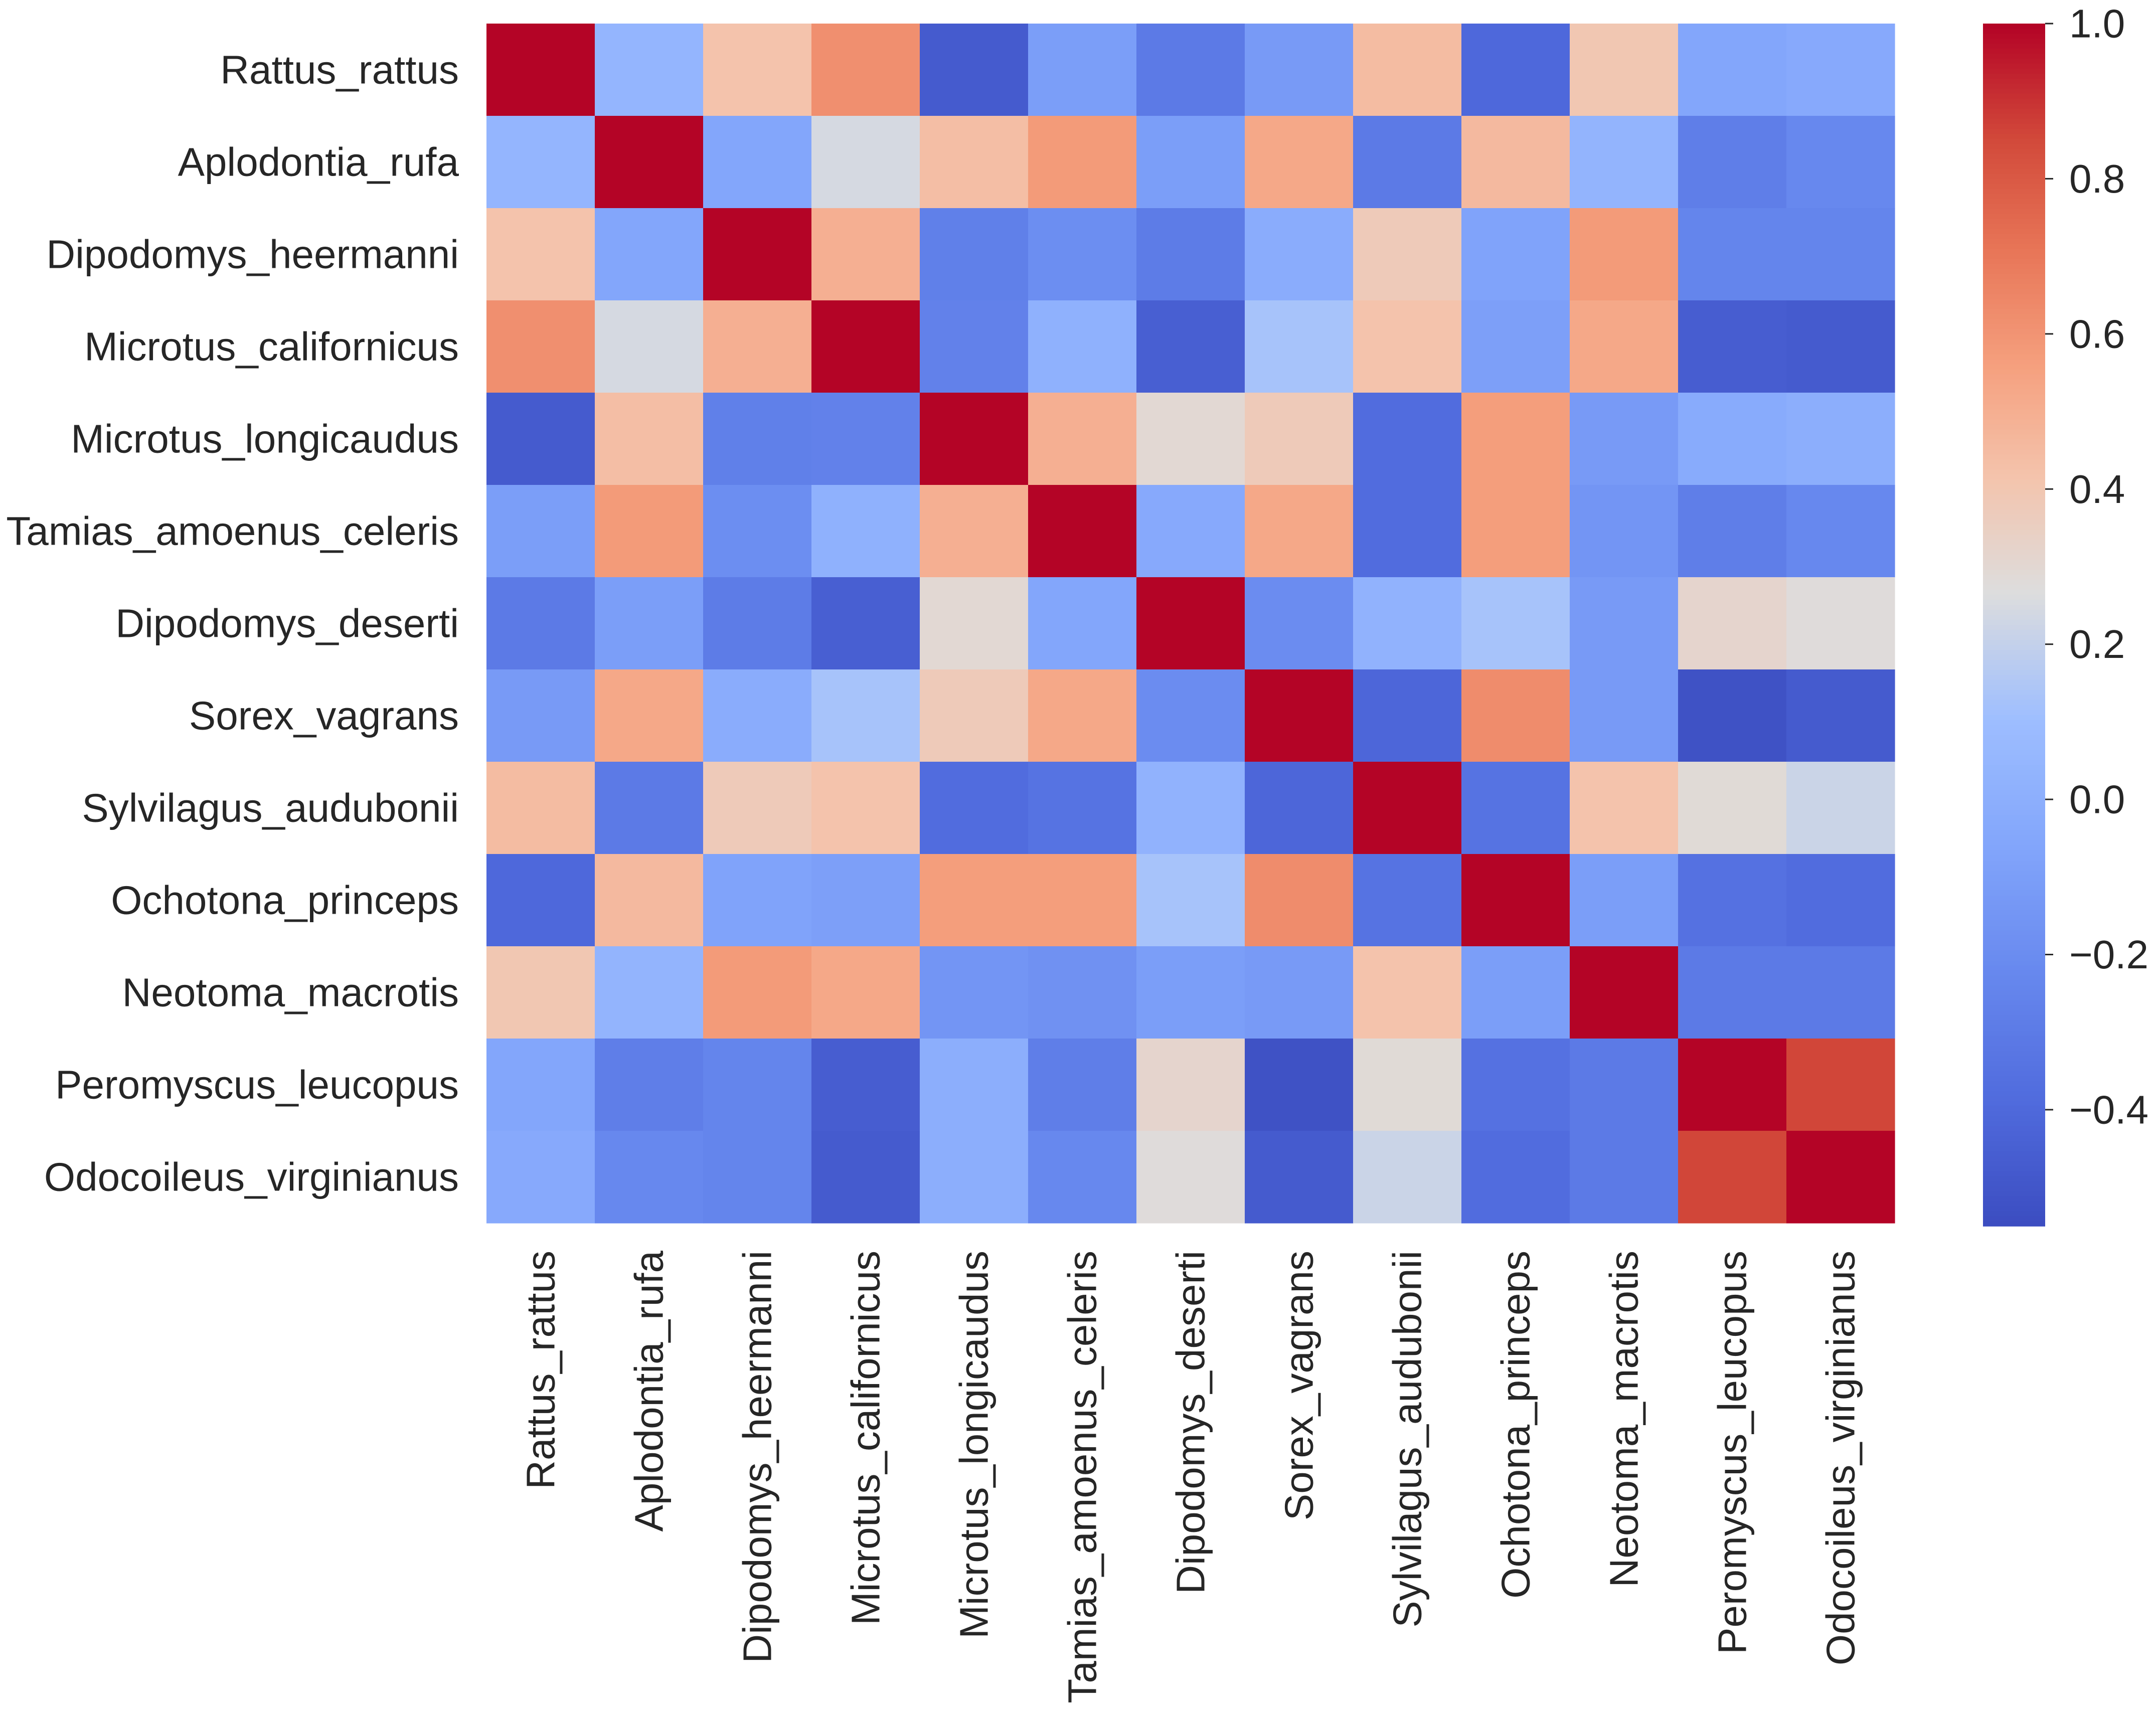 This screenshot has width=2156, height=1716. I want to click on row-label: Dipodomys_heermanni, so click(252, 254).